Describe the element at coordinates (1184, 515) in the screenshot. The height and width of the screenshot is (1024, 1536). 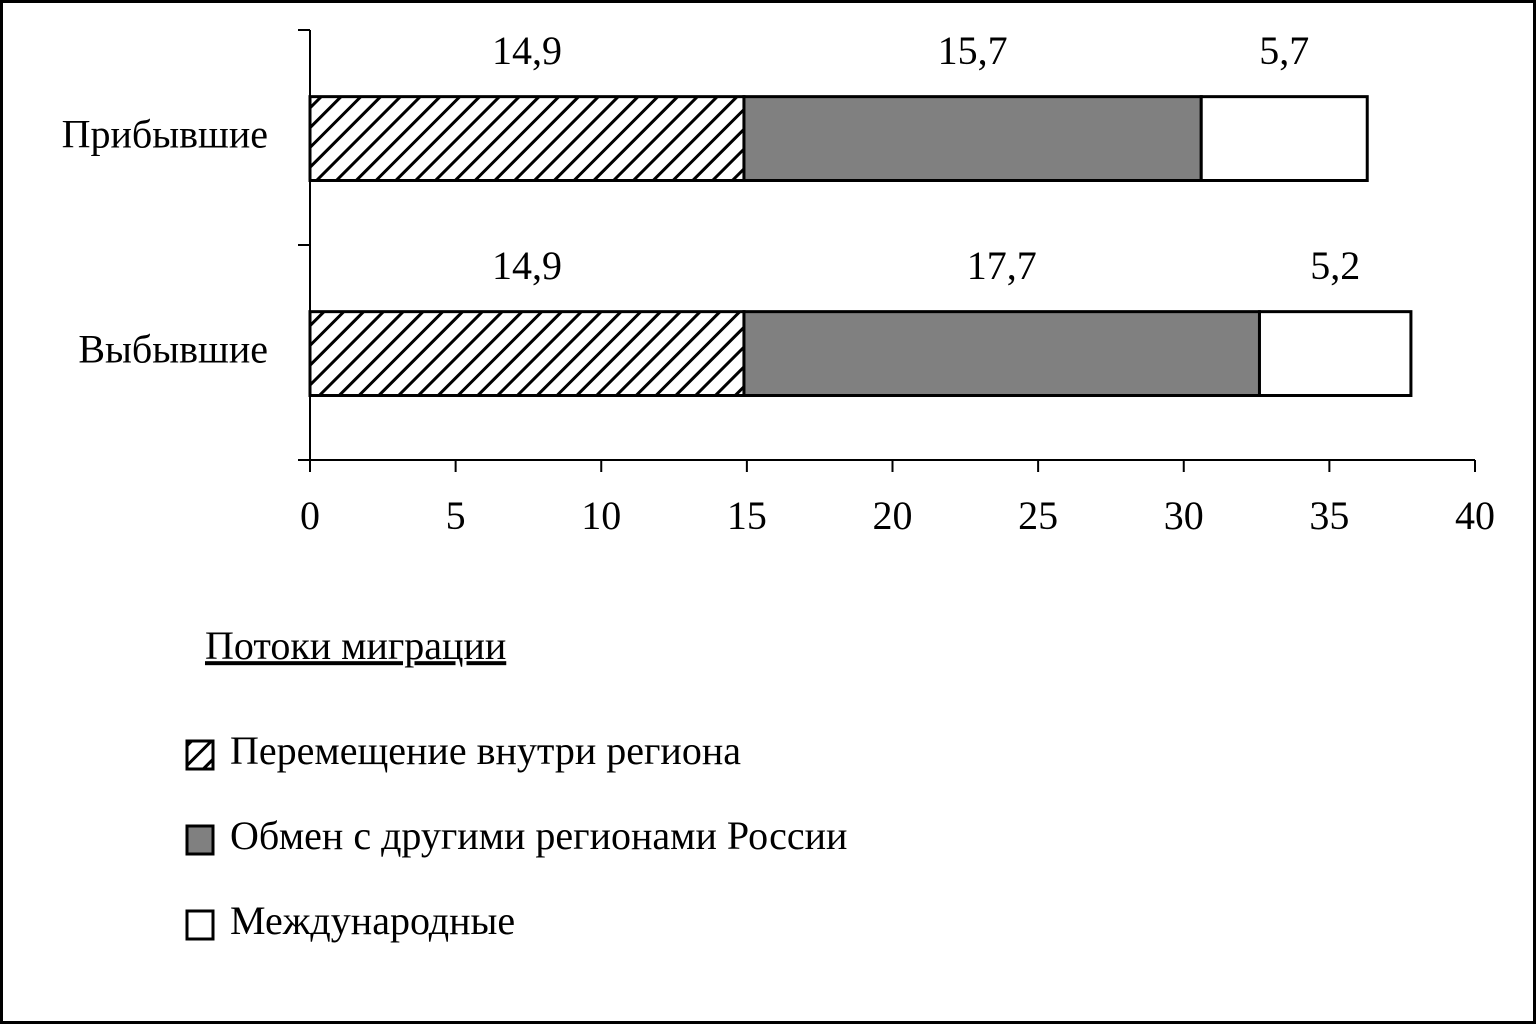
I see `x-tick-label: 30` at that location.